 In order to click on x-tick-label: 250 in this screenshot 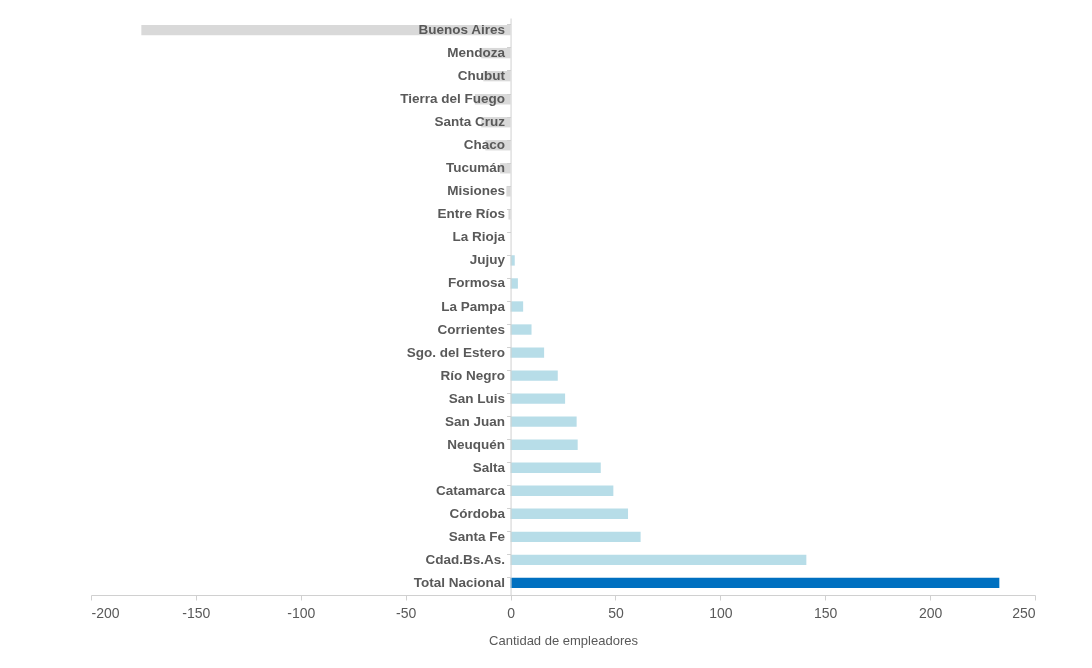, I will do `click(1024, 612)`.